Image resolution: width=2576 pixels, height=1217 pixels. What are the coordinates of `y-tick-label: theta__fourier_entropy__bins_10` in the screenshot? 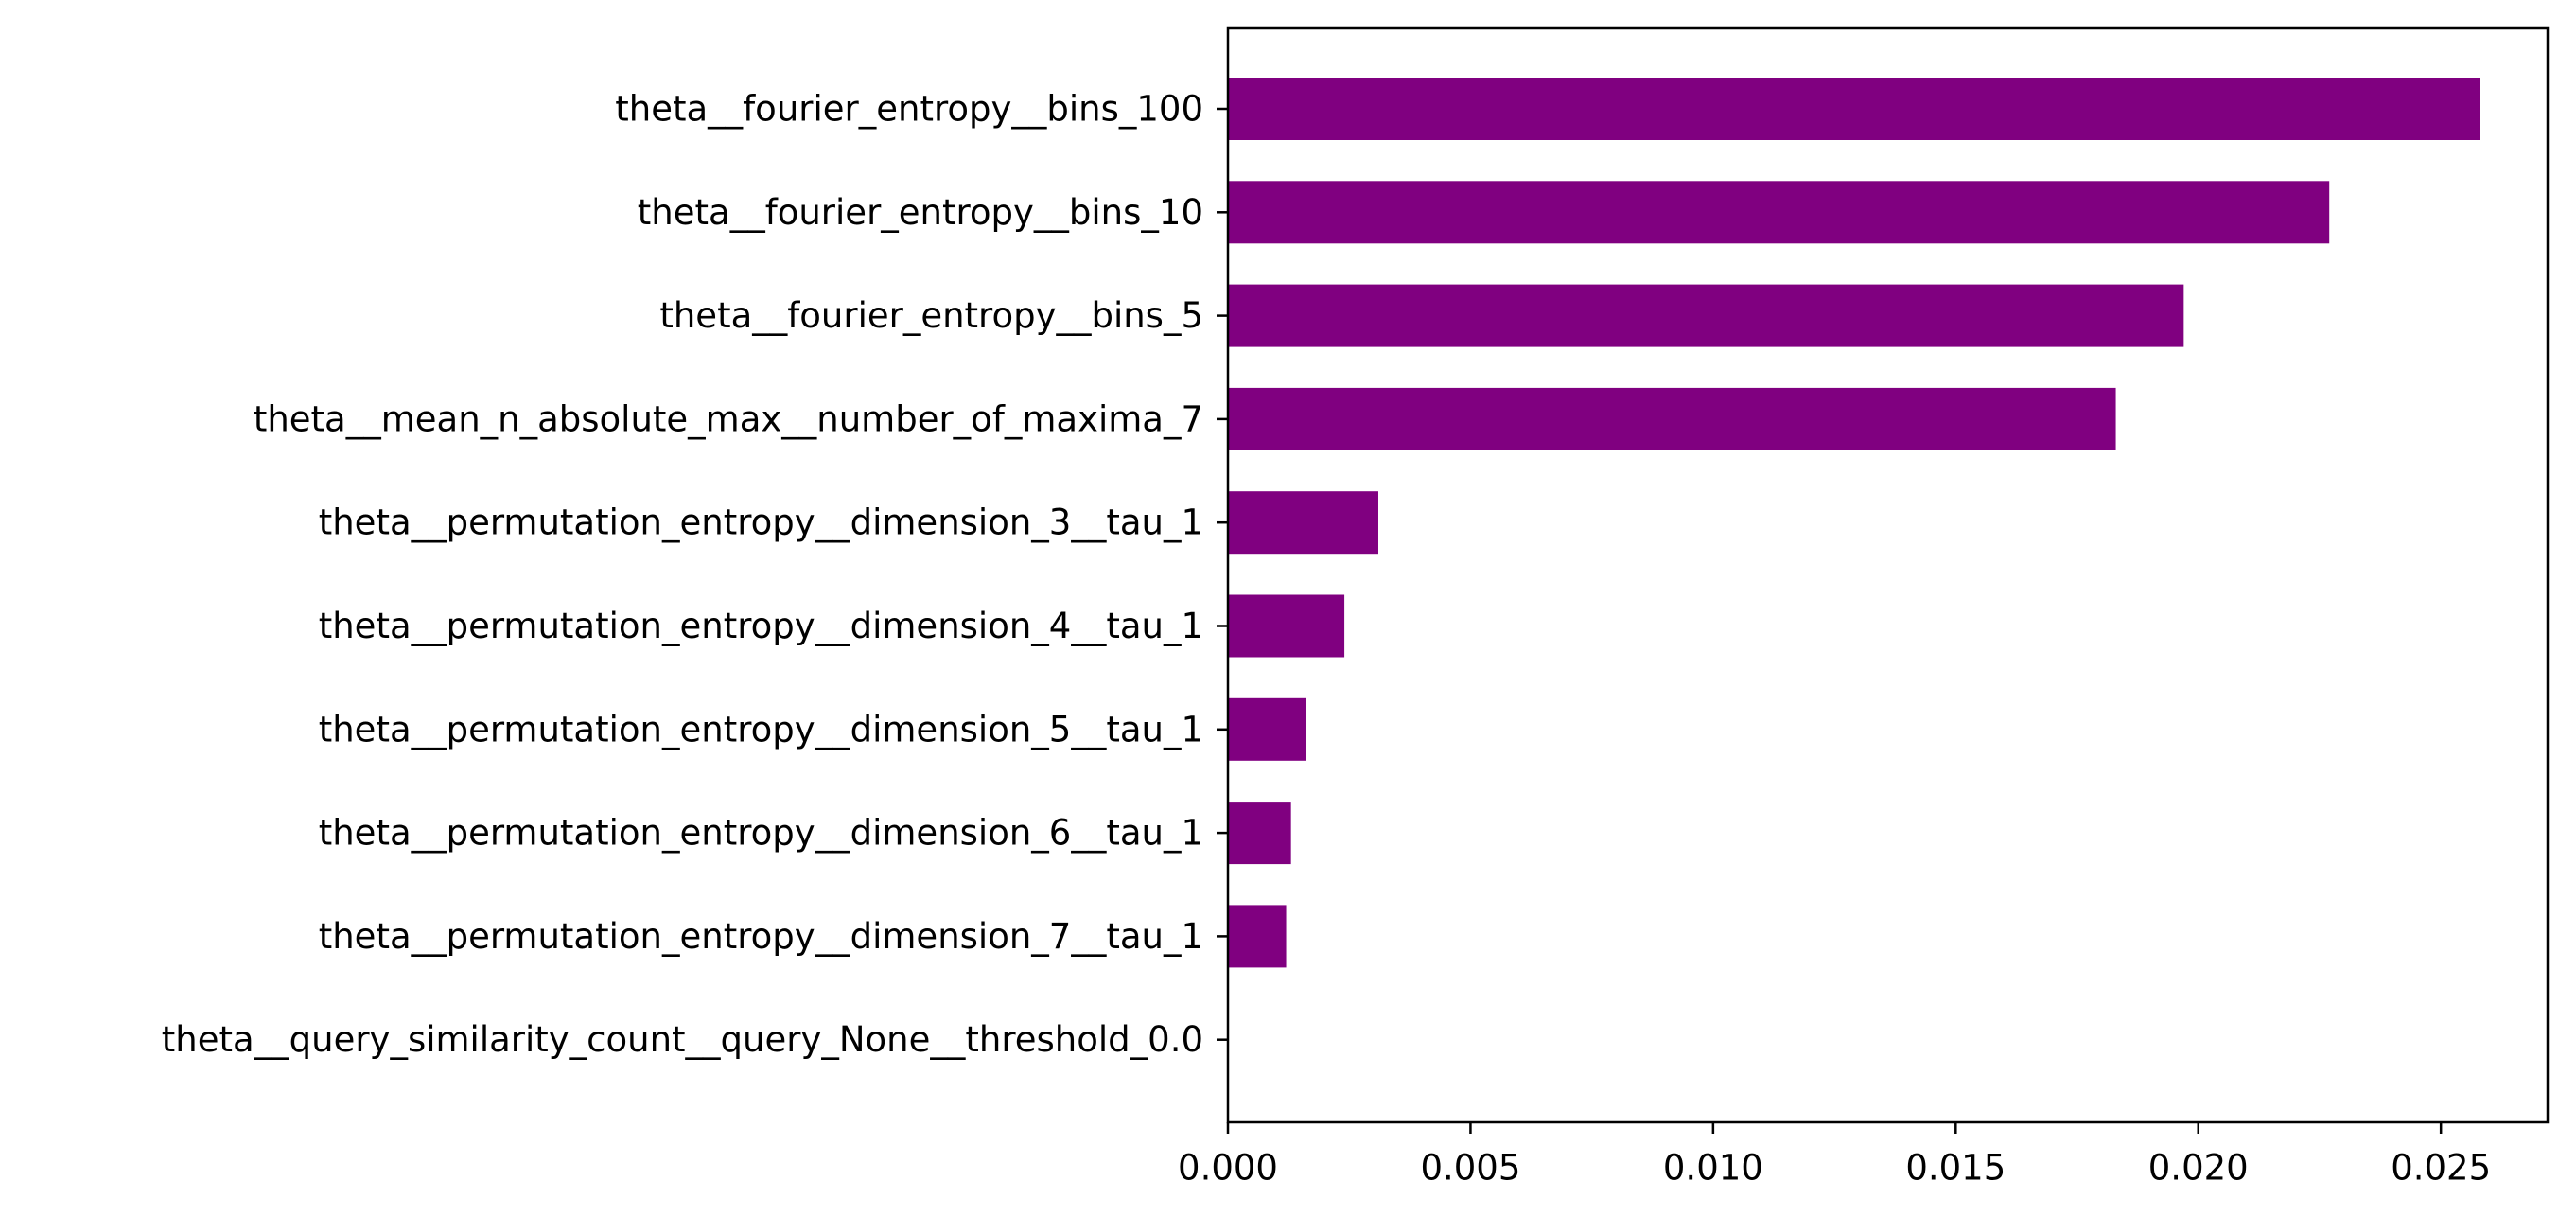 It's located at (921, 212).